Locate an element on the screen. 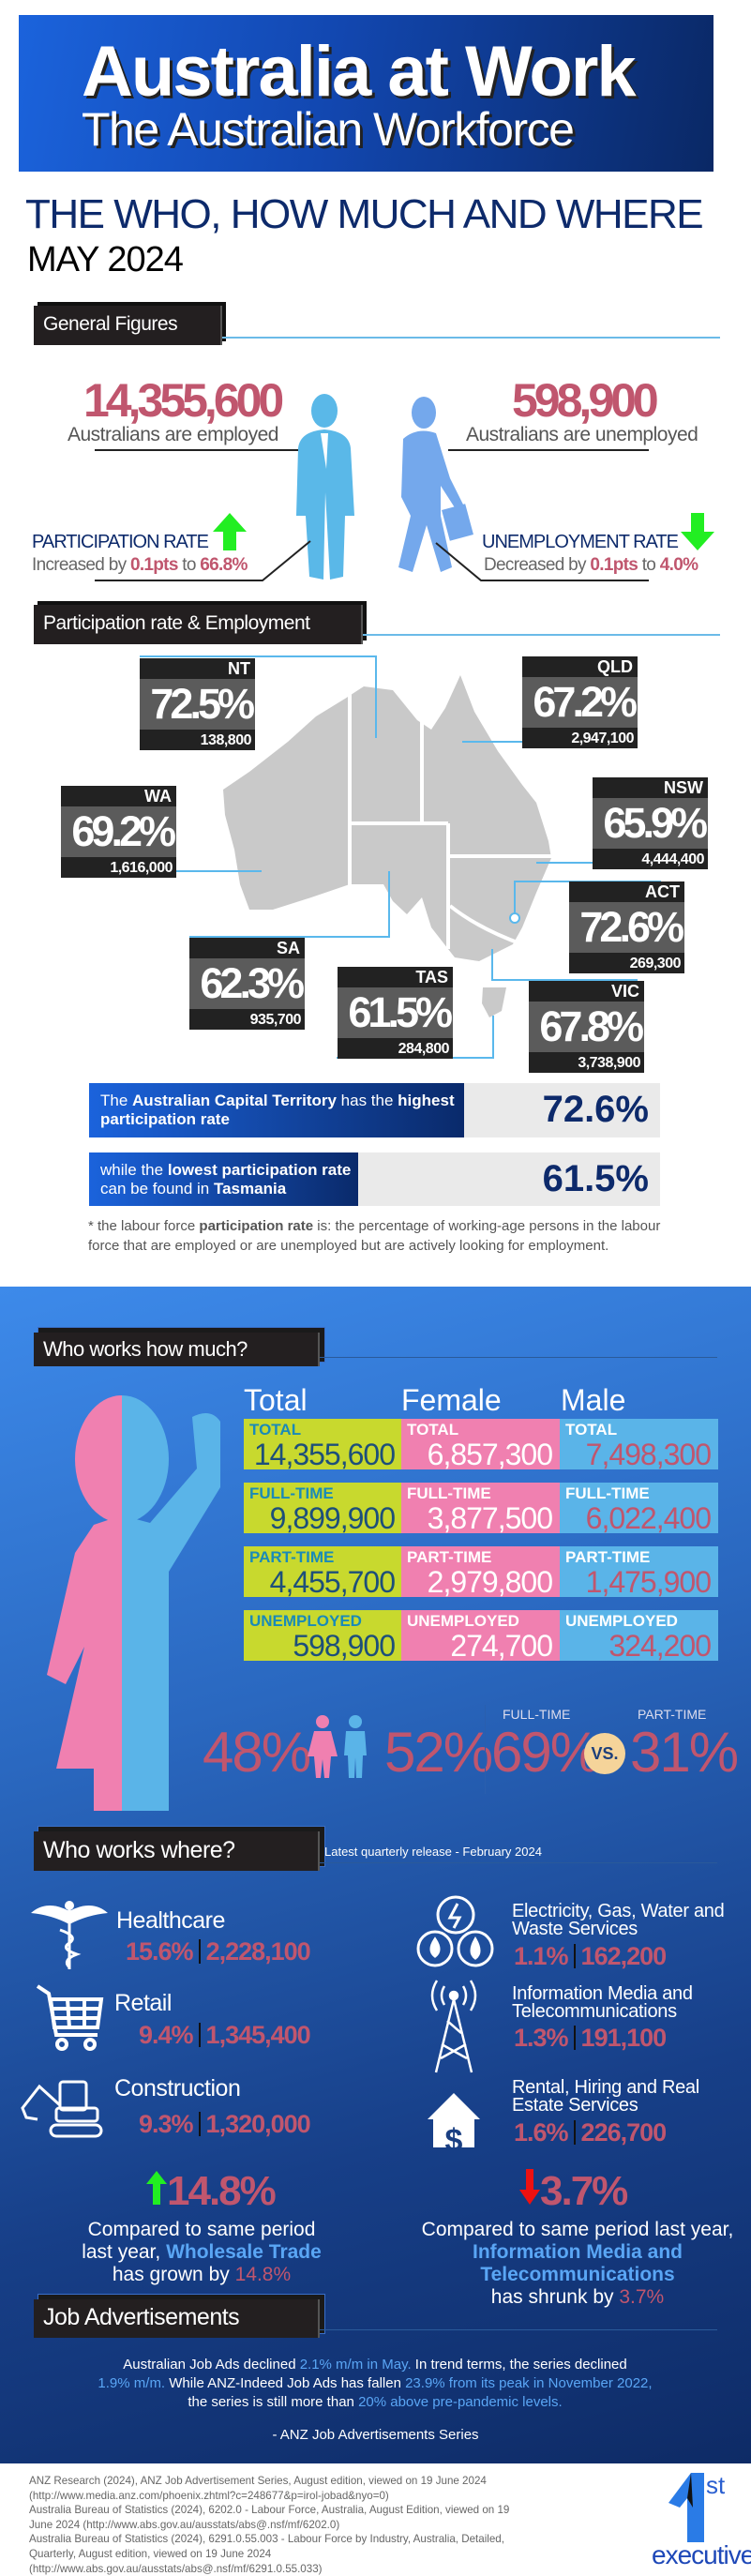 The image size is (751, 2576). text: highest participation rate is located at coordinates (277, 1110).